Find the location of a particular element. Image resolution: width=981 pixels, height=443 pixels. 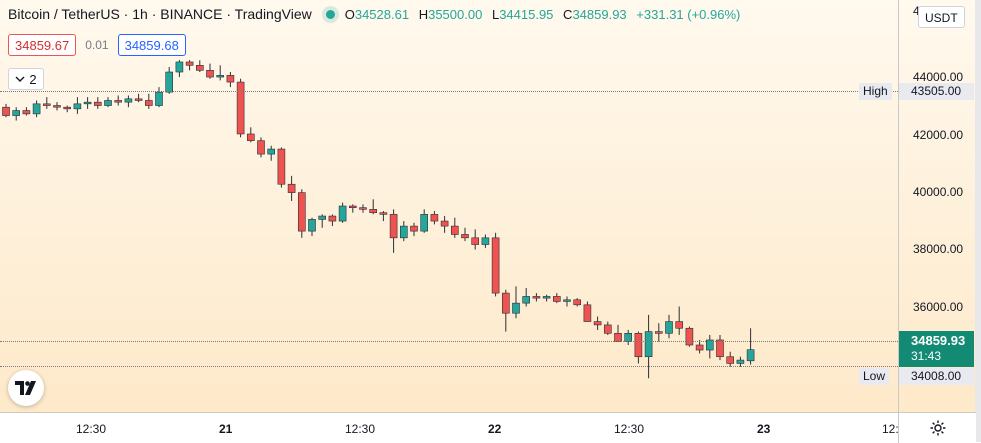

high-value: 35500.00 is located at coordinates (455, 14).